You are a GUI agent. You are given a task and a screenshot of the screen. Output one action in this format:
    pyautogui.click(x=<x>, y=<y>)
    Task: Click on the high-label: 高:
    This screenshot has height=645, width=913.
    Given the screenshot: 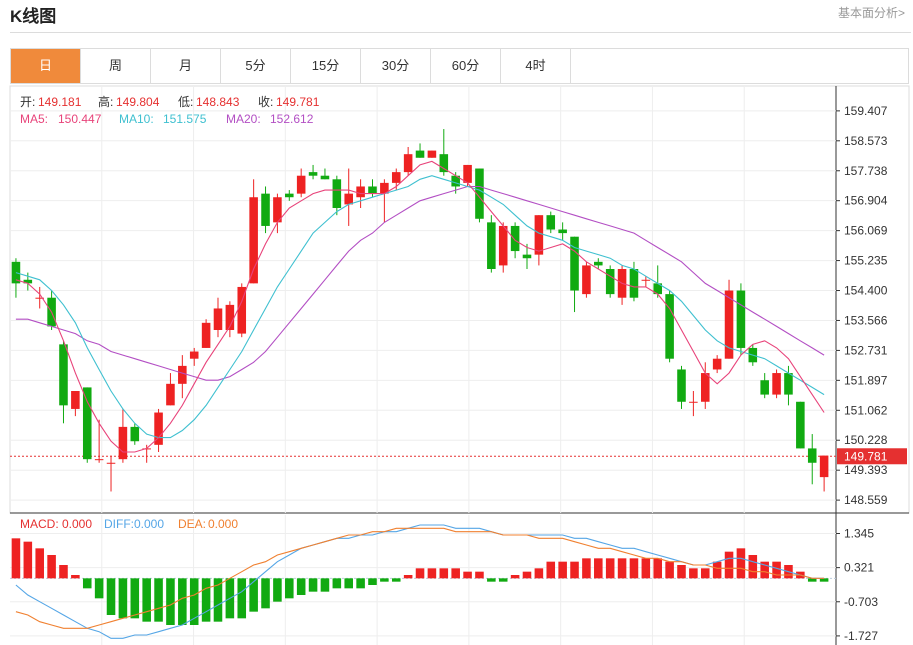 What is the action you would take?
    pyautogui.click(x=105, y=101)
    